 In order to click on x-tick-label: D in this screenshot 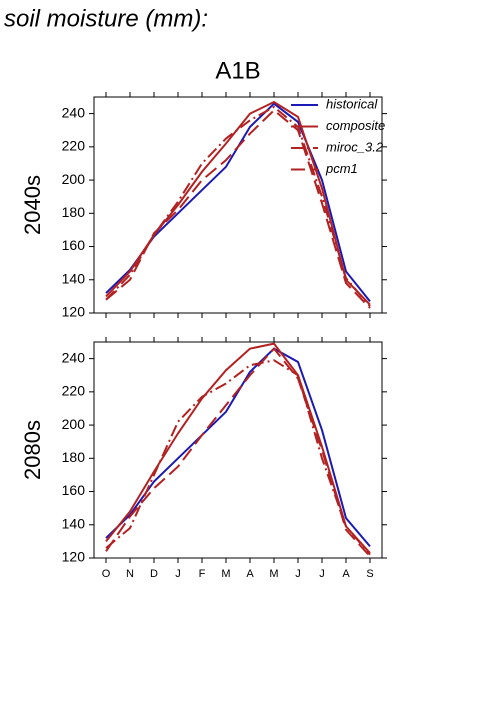, I will do `click(154, 574)`.